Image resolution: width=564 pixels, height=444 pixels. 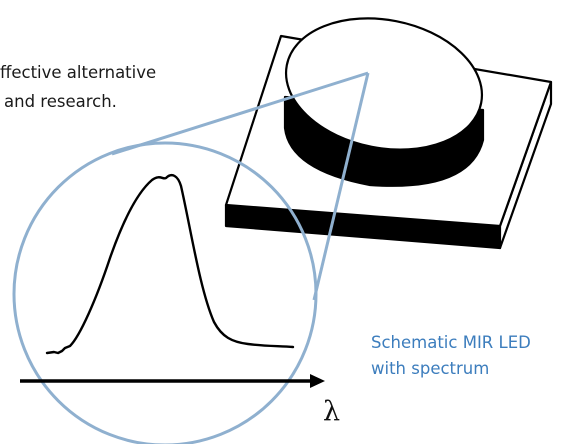 I want to click on caption: Schematic MIR LED with spectrum, so click(x=451, y=356).